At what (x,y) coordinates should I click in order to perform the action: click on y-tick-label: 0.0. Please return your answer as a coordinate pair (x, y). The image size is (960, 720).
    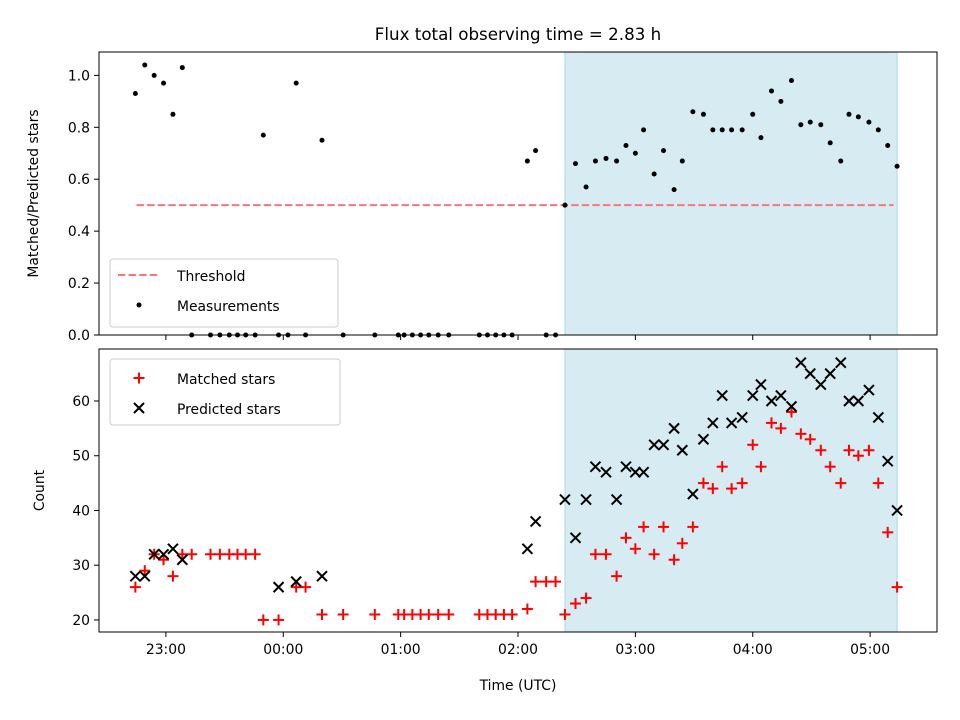
    Looking at the image, I should click on (79, 336).